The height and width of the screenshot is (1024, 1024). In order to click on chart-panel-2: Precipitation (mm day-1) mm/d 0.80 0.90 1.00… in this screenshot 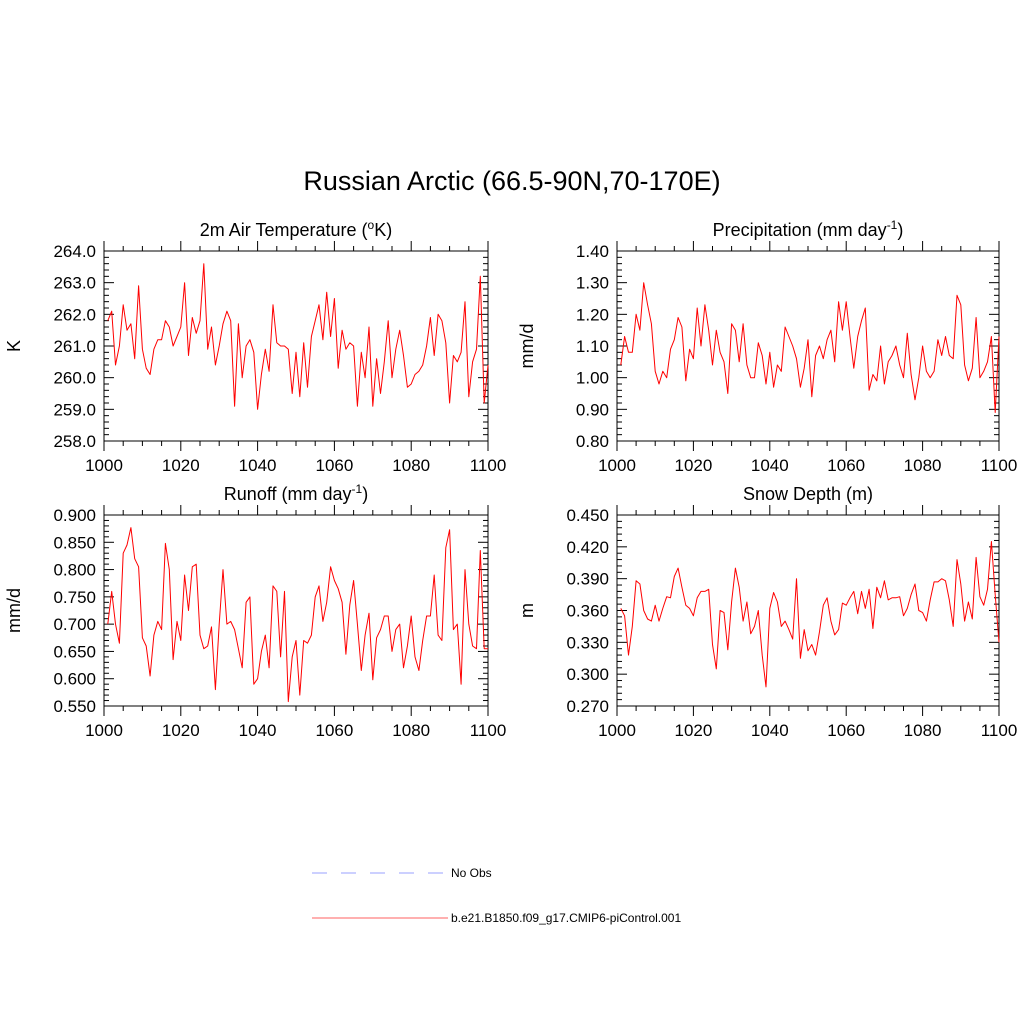, I will do `click(767, 346)`.